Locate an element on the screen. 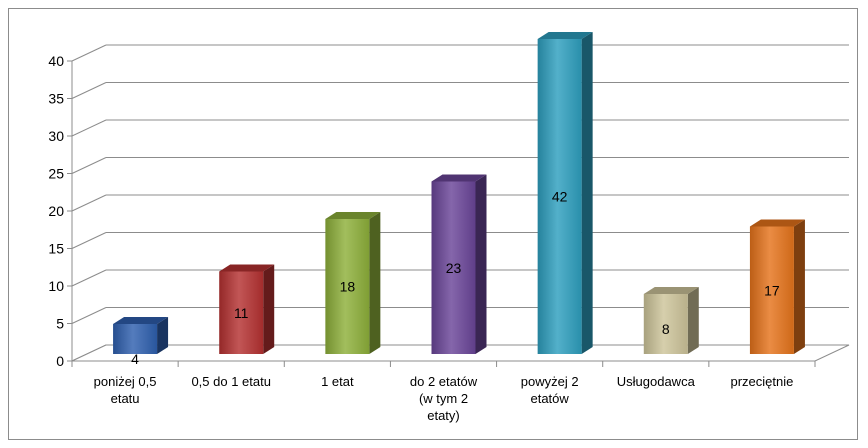  data-label: 17 is located at coordinates (772, 290).